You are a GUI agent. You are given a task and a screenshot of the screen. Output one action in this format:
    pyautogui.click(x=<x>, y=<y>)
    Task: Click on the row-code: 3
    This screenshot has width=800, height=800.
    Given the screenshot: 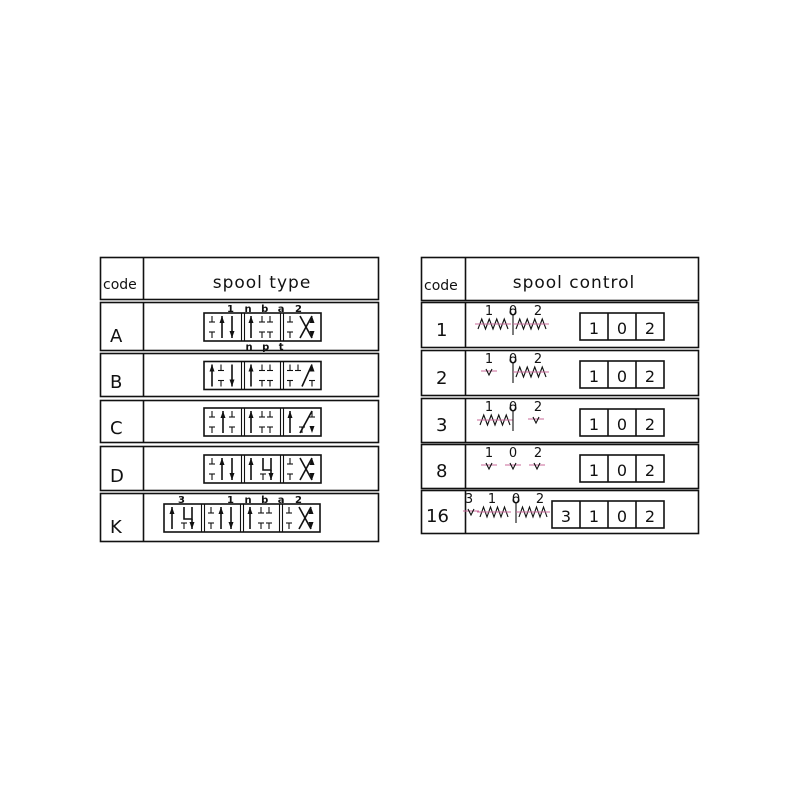 What is the action you would take?
    pyautogui.click(x=441, y=425)
    